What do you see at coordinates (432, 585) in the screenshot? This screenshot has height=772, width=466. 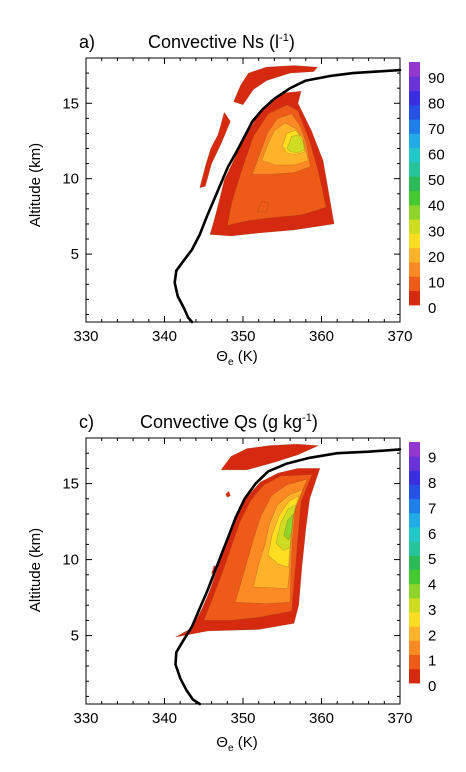 I see `colorbar-tick-label: 4` at bounding box center [432, 585].